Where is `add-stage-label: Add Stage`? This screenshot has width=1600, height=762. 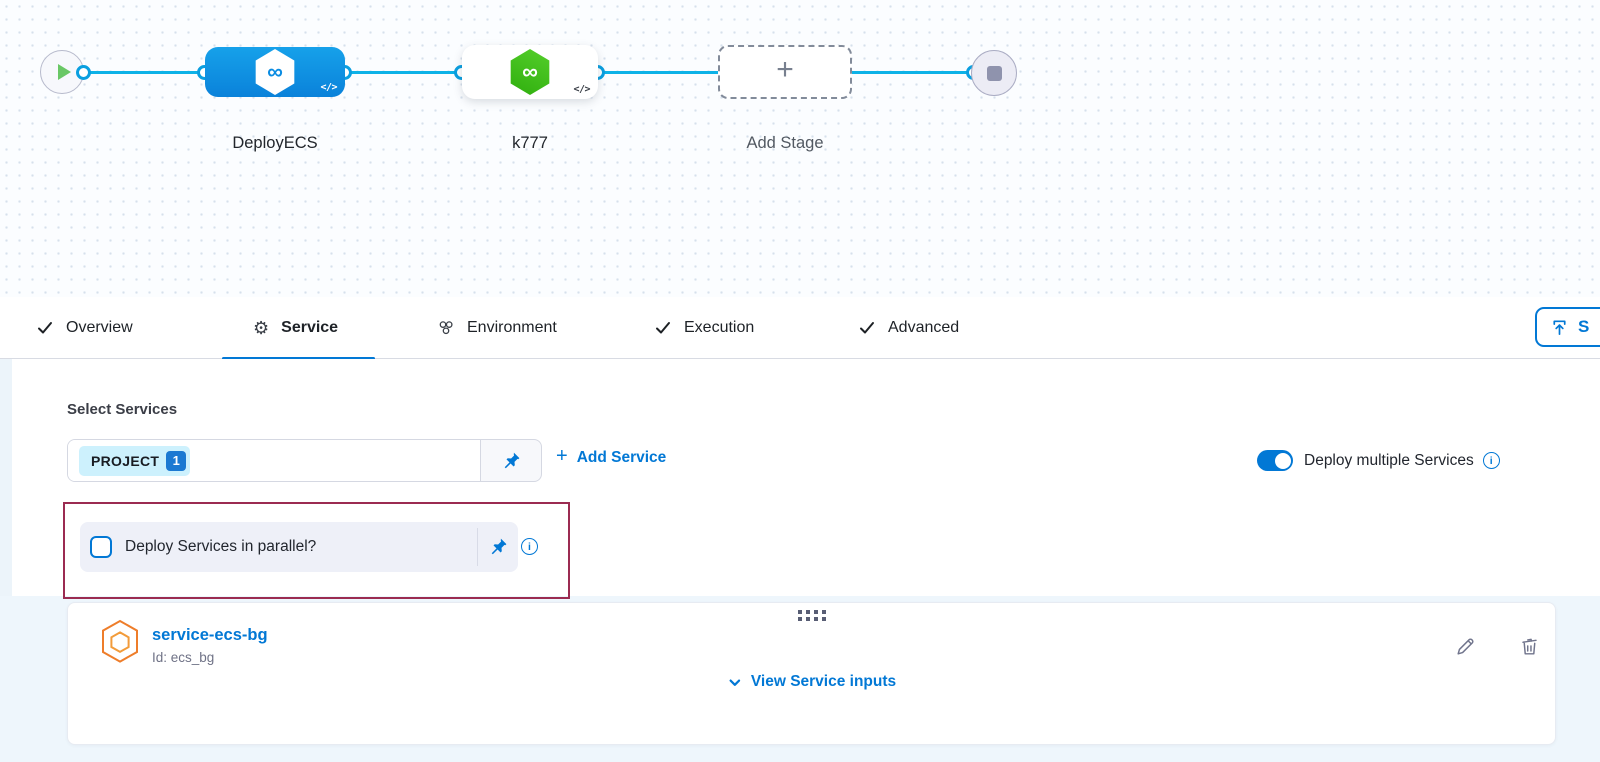
add-stage-label: Add Stage is located at coordinates (785, 143).